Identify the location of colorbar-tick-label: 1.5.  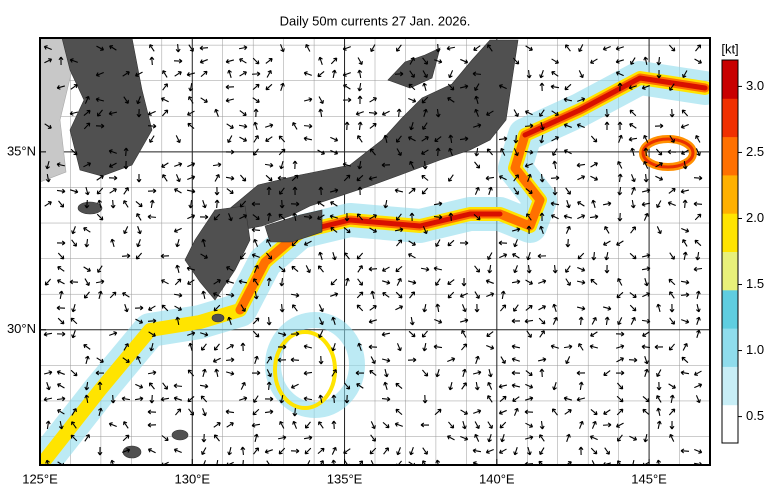
(755, 283).